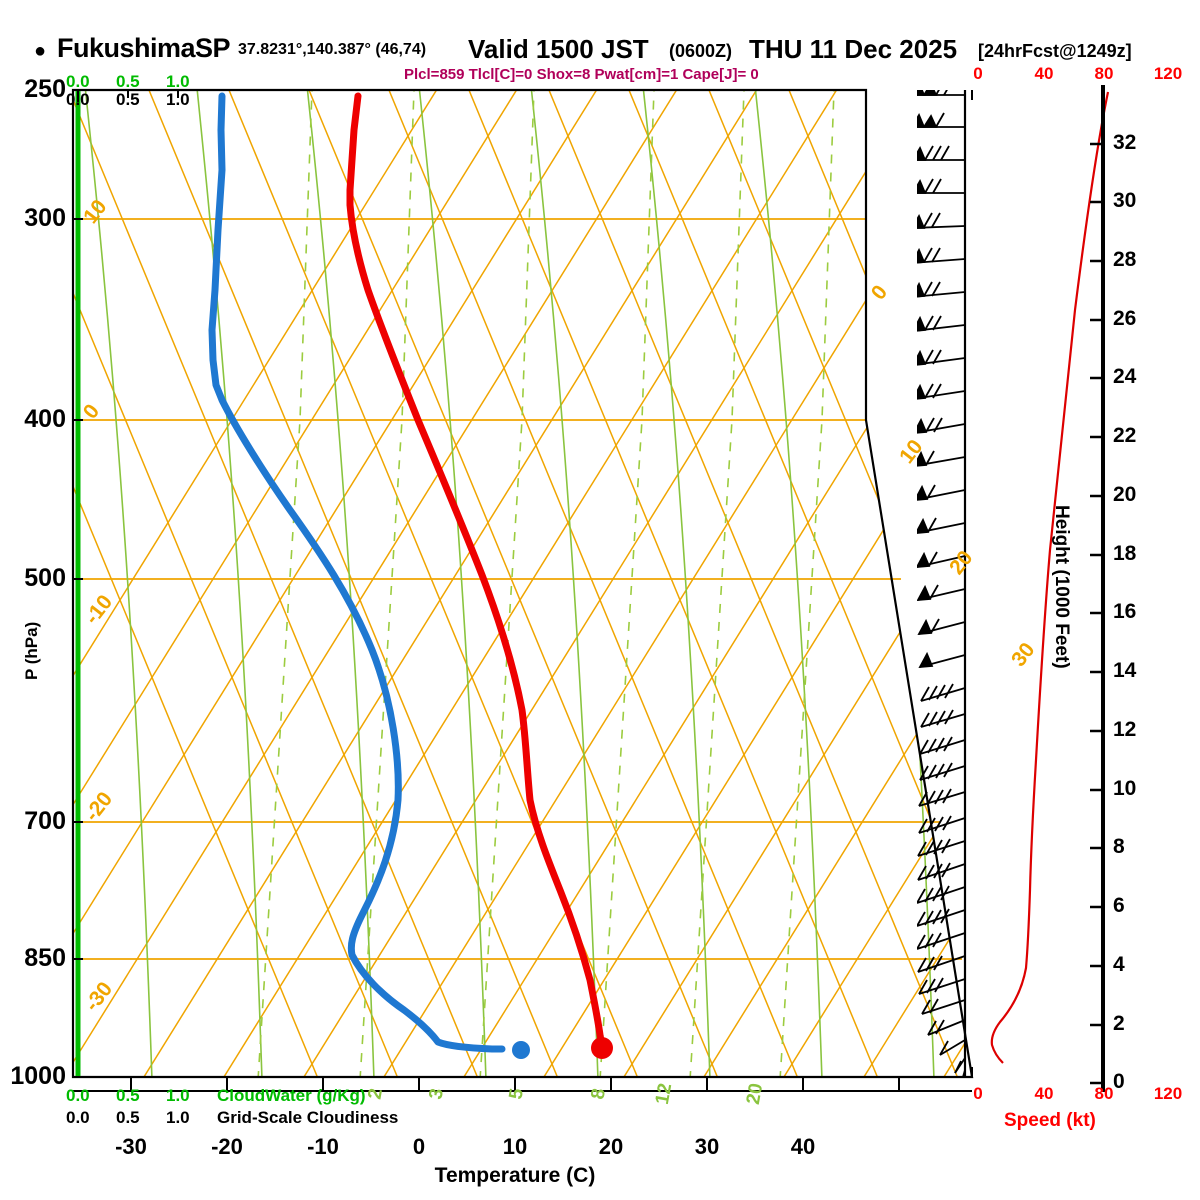 The width and height of the screenshot is (1200, 1200). I want to click on temperature-axis-title: Temperature (C), so click(515, 1175).